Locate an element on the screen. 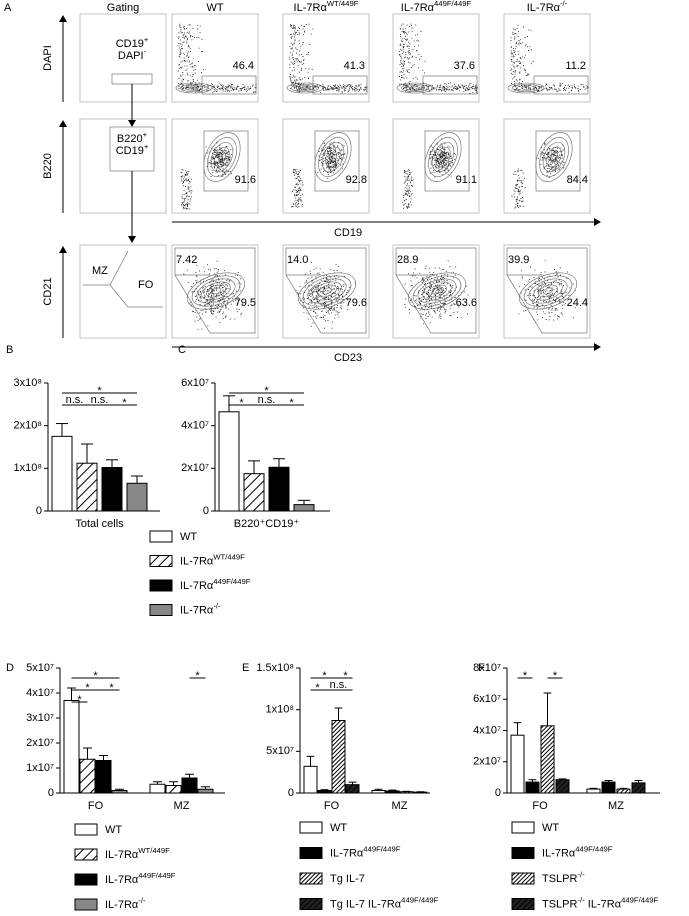 The image size is (689, 916). y-tick-label: 6x10⁷ is located at coordinates (487, 699).